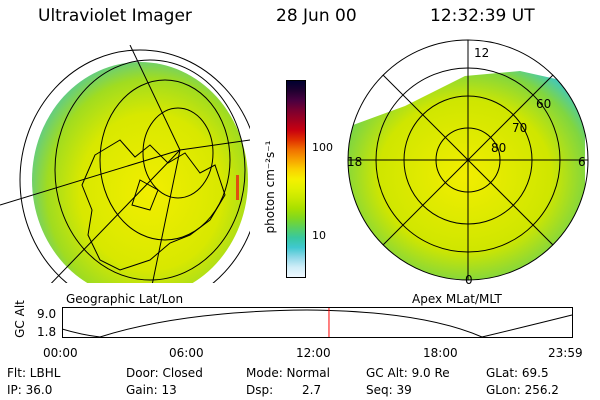 This screenshot has height=400, width=600. What do you see at coordinates (469, 280) in the screenshot?
I see `mlt-label-0: 0` at bounding box center [469, 280].